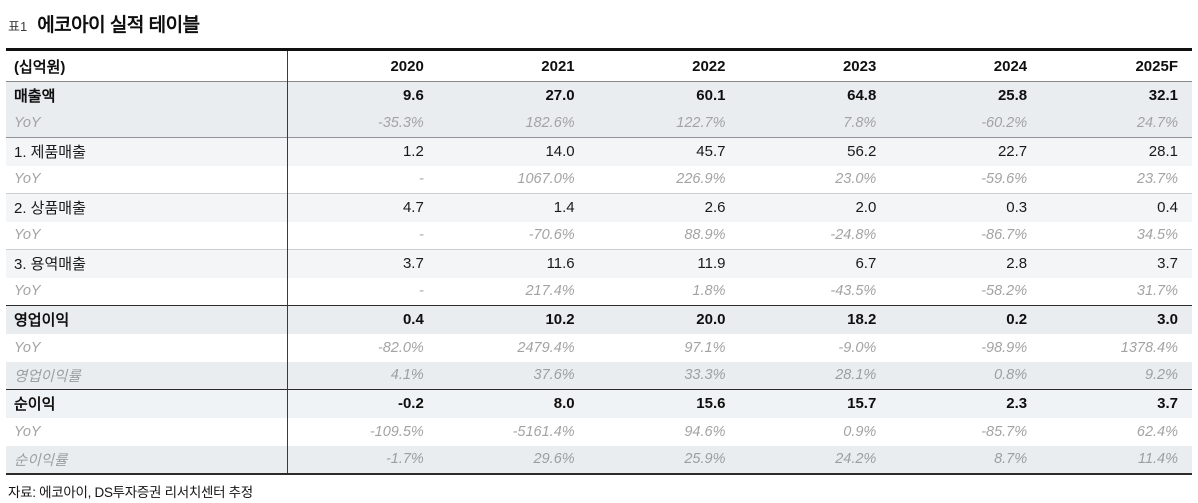 This screenshot has height=503, width=1198. What do you see at coordinates (599, 291) in the screenshot?
I see `table-row: YoY -217.4% 1.8% -43.5% -58.2% 31.7%` at bounding box center [599, 291].